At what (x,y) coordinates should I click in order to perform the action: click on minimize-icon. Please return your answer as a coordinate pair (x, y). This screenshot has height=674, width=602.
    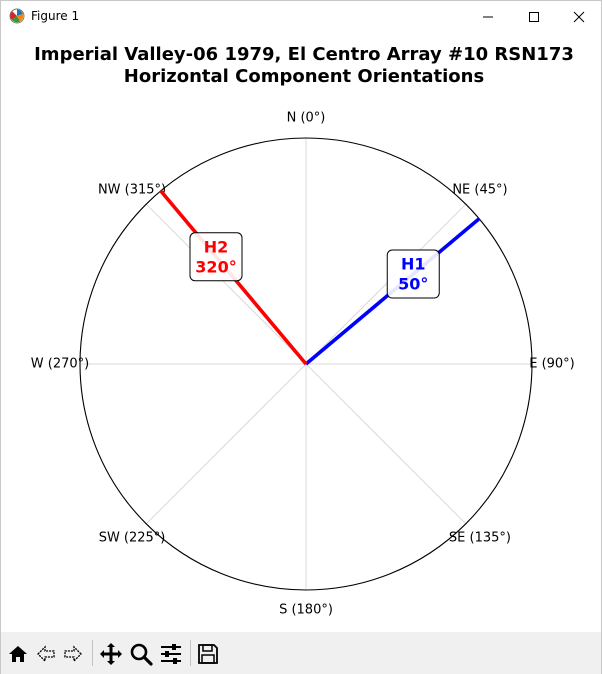
    Looking at the image, I should click on (488, 16).